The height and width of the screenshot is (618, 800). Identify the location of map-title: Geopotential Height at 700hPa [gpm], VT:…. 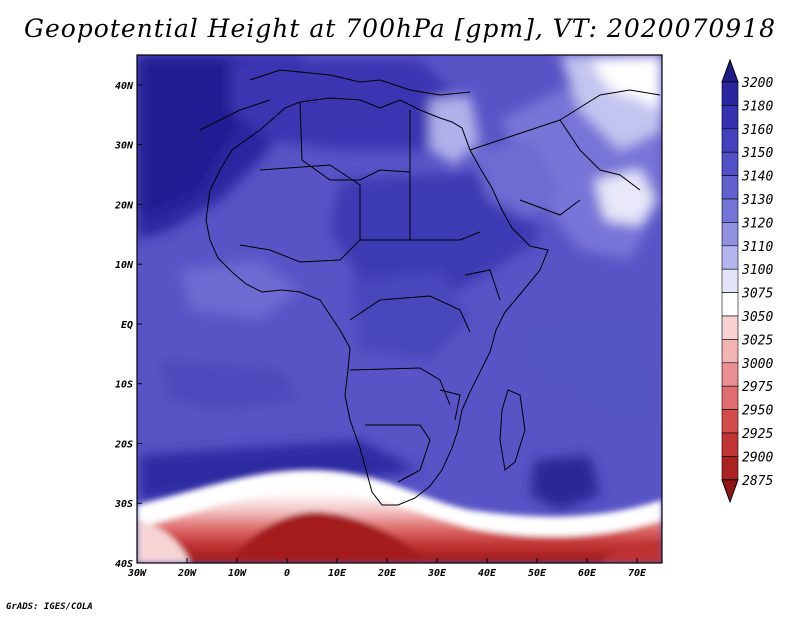
(400, 28).